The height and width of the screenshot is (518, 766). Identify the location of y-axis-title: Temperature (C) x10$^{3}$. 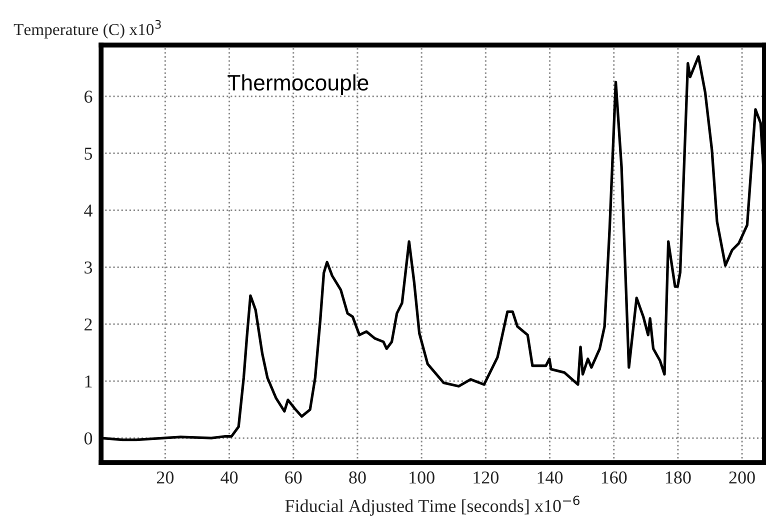
(87, 29).